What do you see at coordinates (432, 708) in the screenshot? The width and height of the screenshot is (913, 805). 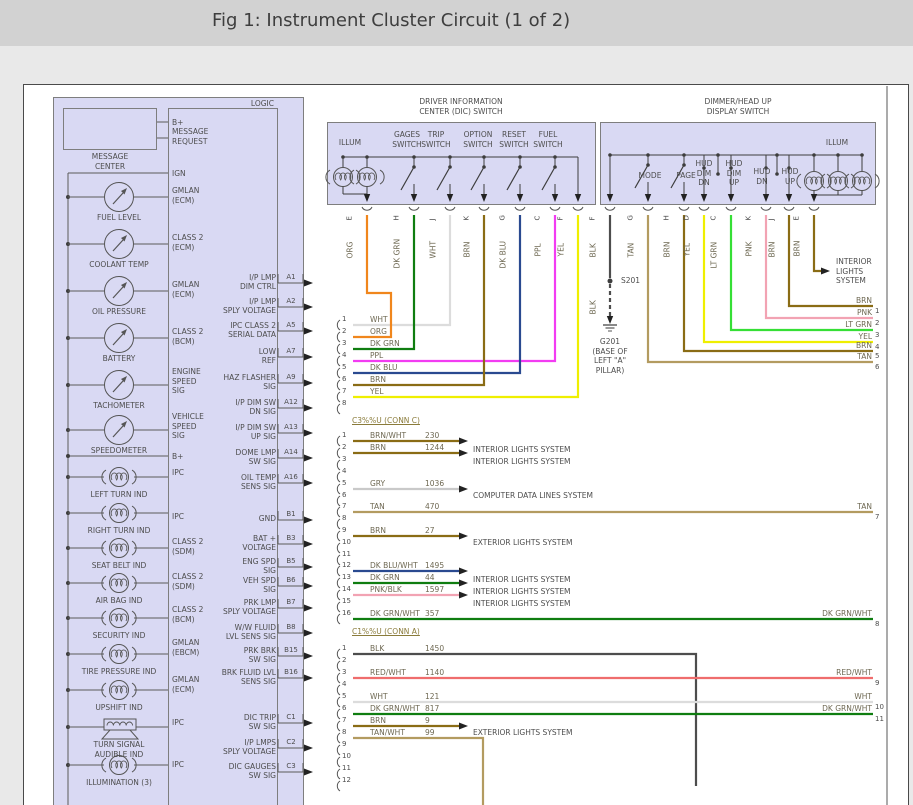 I see `circuit-number: 817` at bounding box center [432, 708].